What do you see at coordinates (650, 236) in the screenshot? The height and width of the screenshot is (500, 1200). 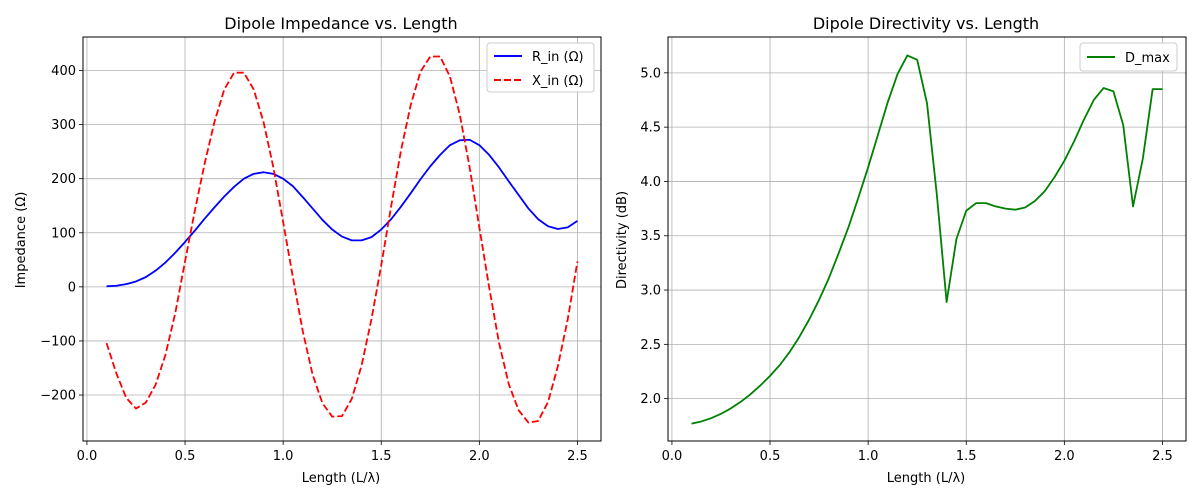 I see `y-tick-label: 3.5` at bounding box center [650, 236].